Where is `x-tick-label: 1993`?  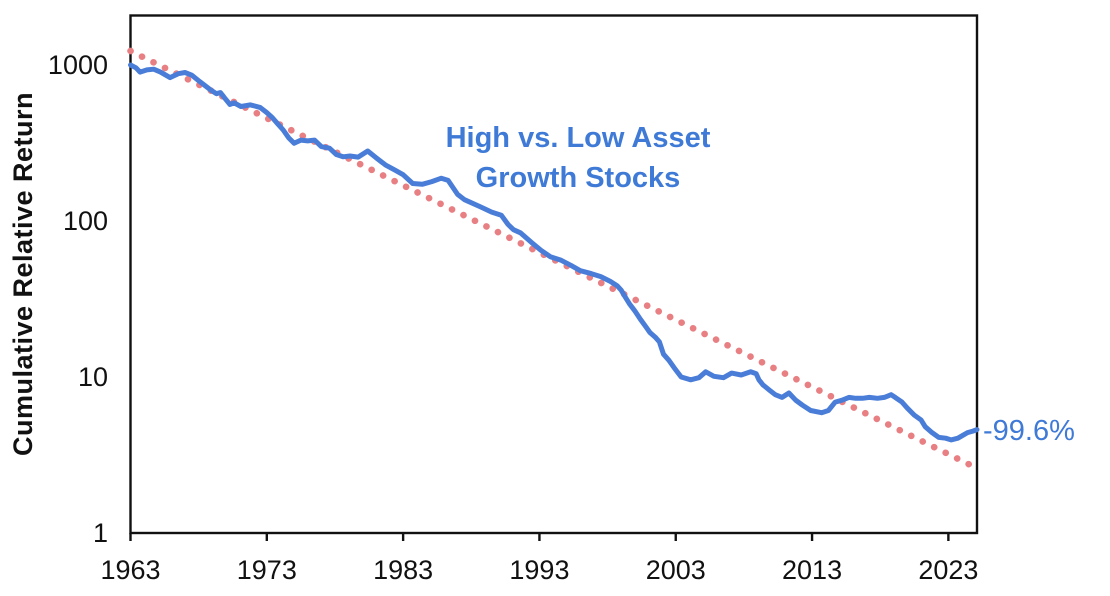 x-tick-label: 1993 is located at coordinates (539, 570).